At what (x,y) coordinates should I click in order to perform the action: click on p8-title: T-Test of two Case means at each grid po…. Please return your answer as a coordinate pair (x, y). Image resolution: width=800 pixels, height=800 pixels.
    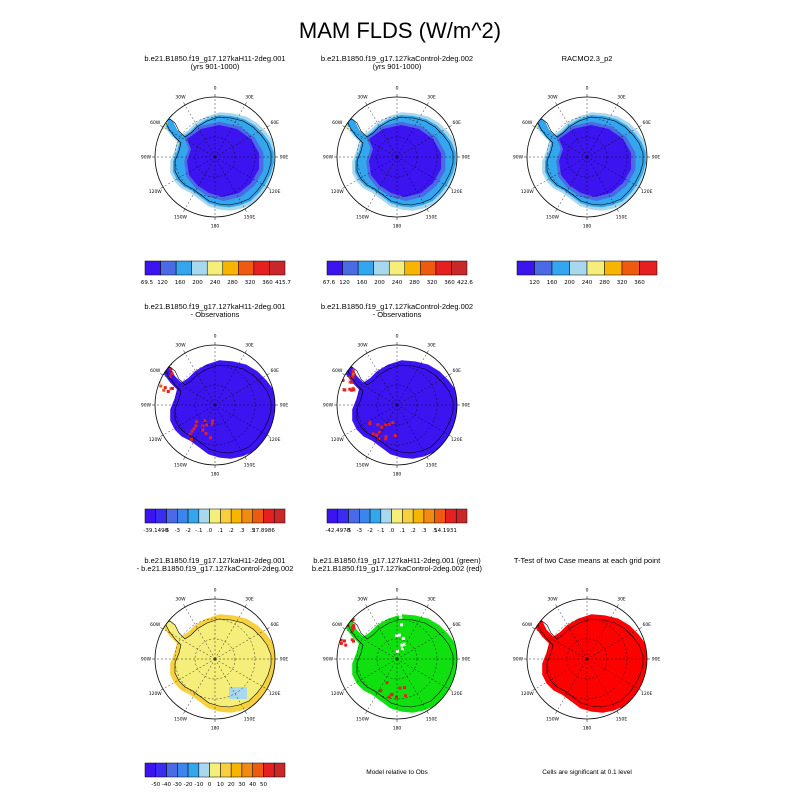
    Looking at the image, I should click on (587, 561).